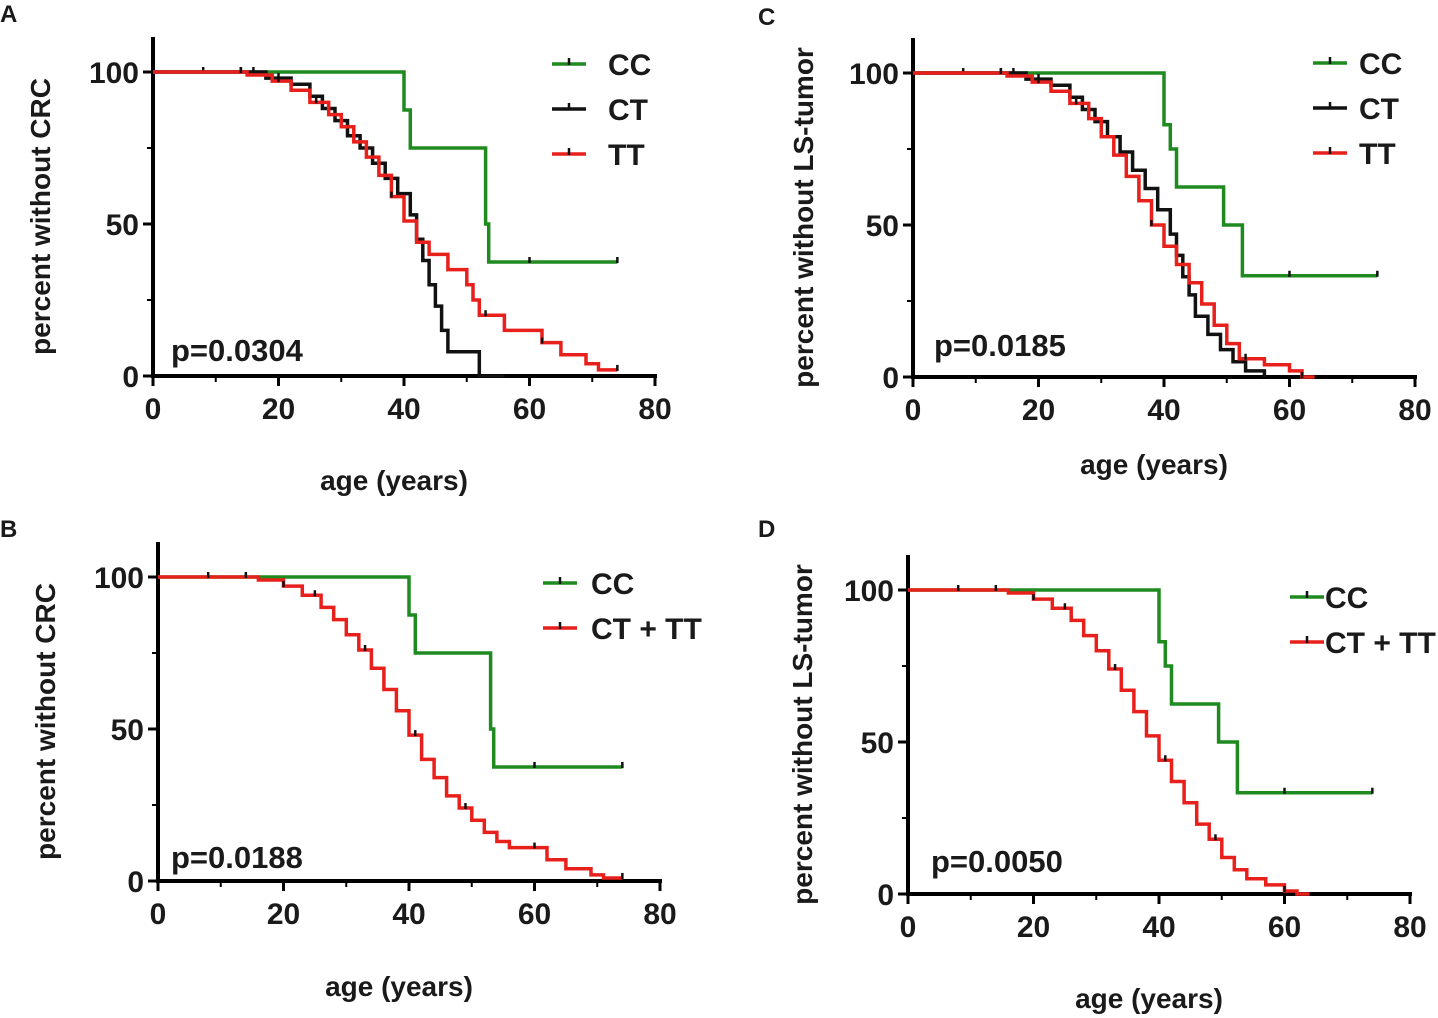 Image resolution: width=1438 pixels, height=1018 pixels. What do you see at coordinates (237, 857) in the screenshot?
I see `p-value-label: p=0.0188` at bounding box center [237, 857].